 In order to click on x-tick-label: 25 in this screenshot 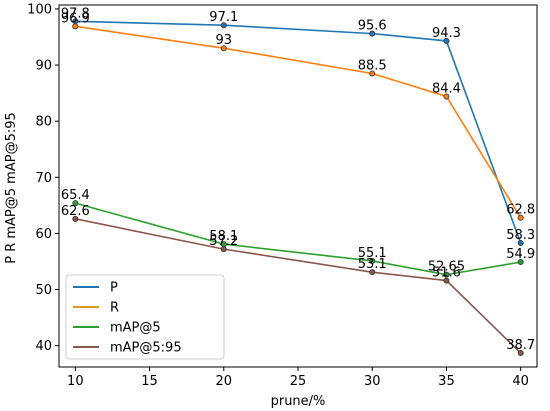, I will do `click(298, 381)`.